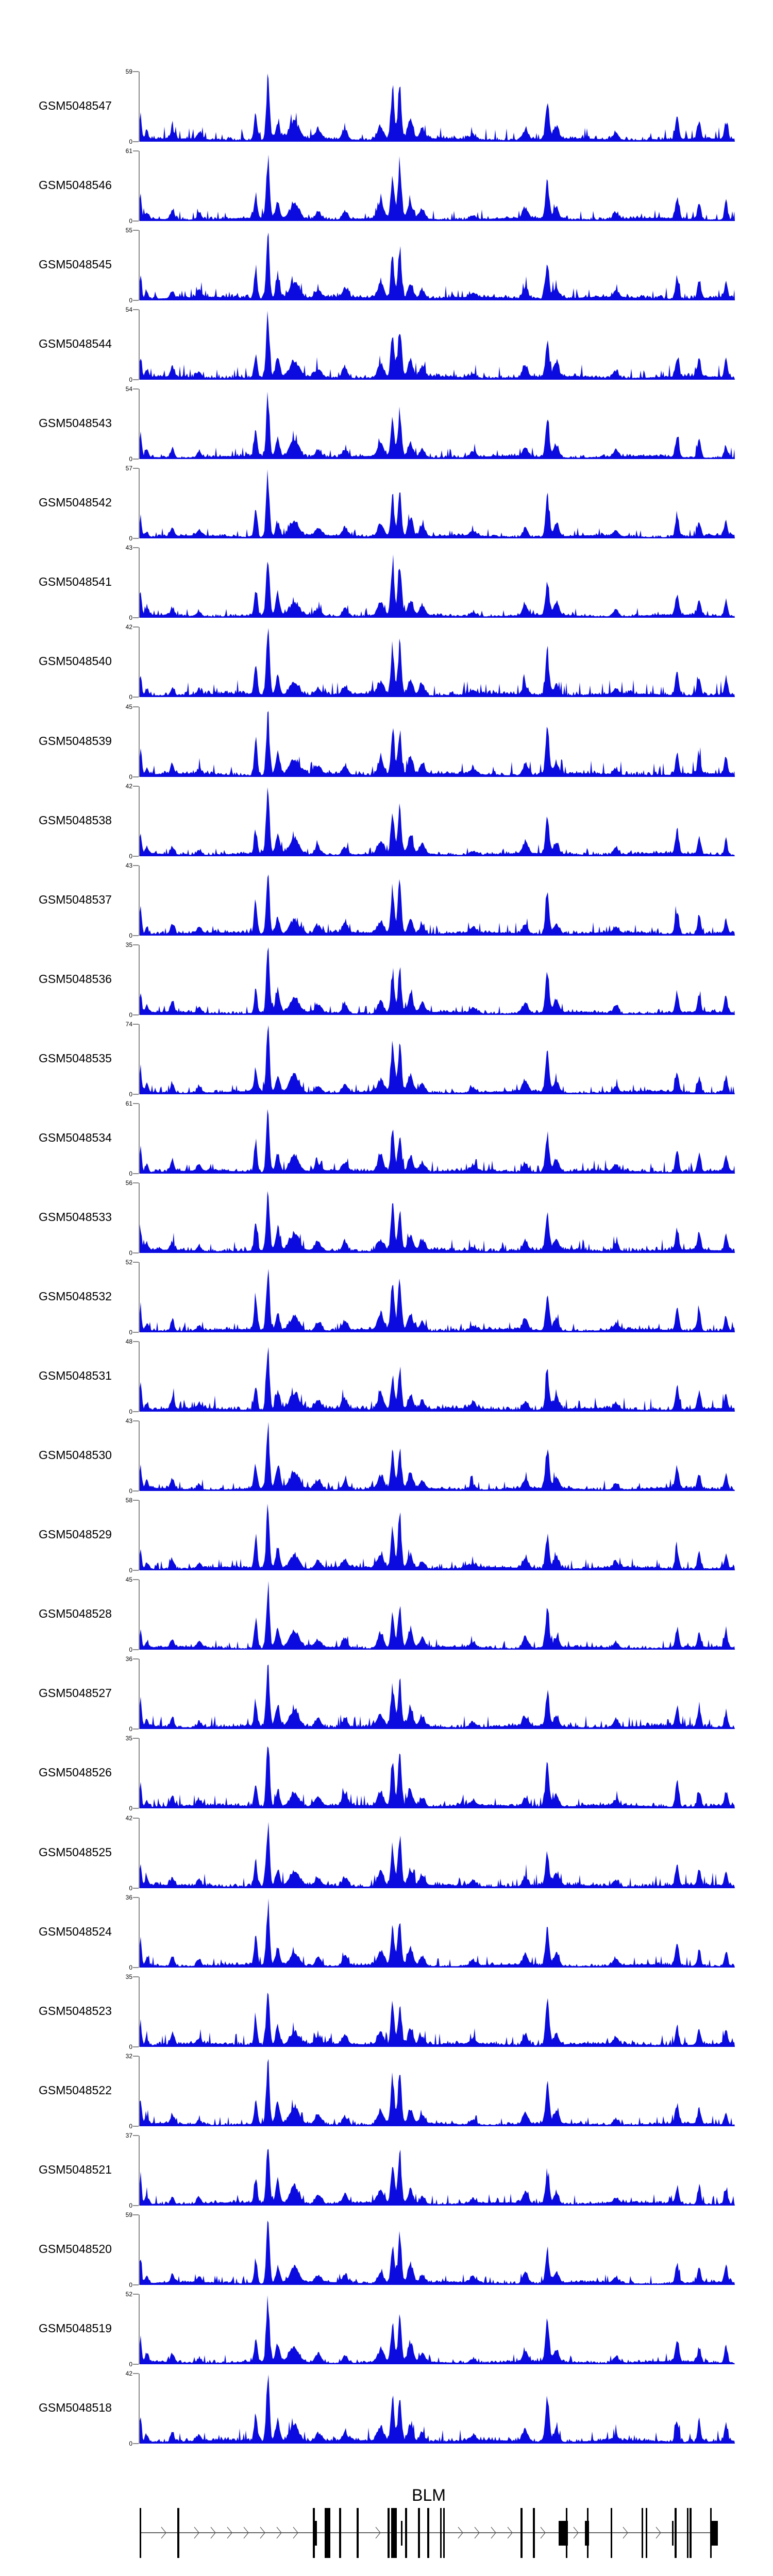 The width and height of the screenshot is (773, 2576). Describe the element at coordinates (128, 1659) in the screenshot. I see `track-ymax-label: 36` at that location.